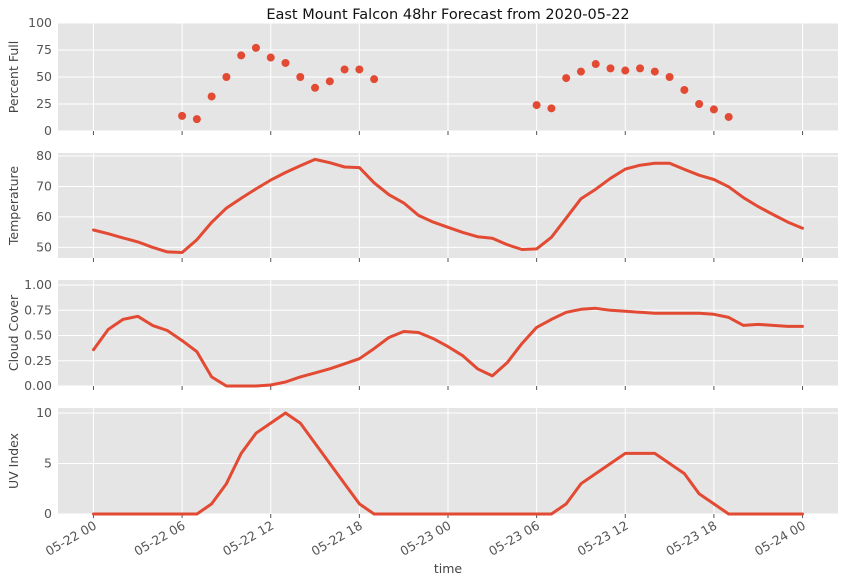 This screenshot has height=583, width=845. What do you see at coordinates (603, 538) in the screenshot?
I see `x-tick-label: 05-23 12` at bounding box center [603, 538].